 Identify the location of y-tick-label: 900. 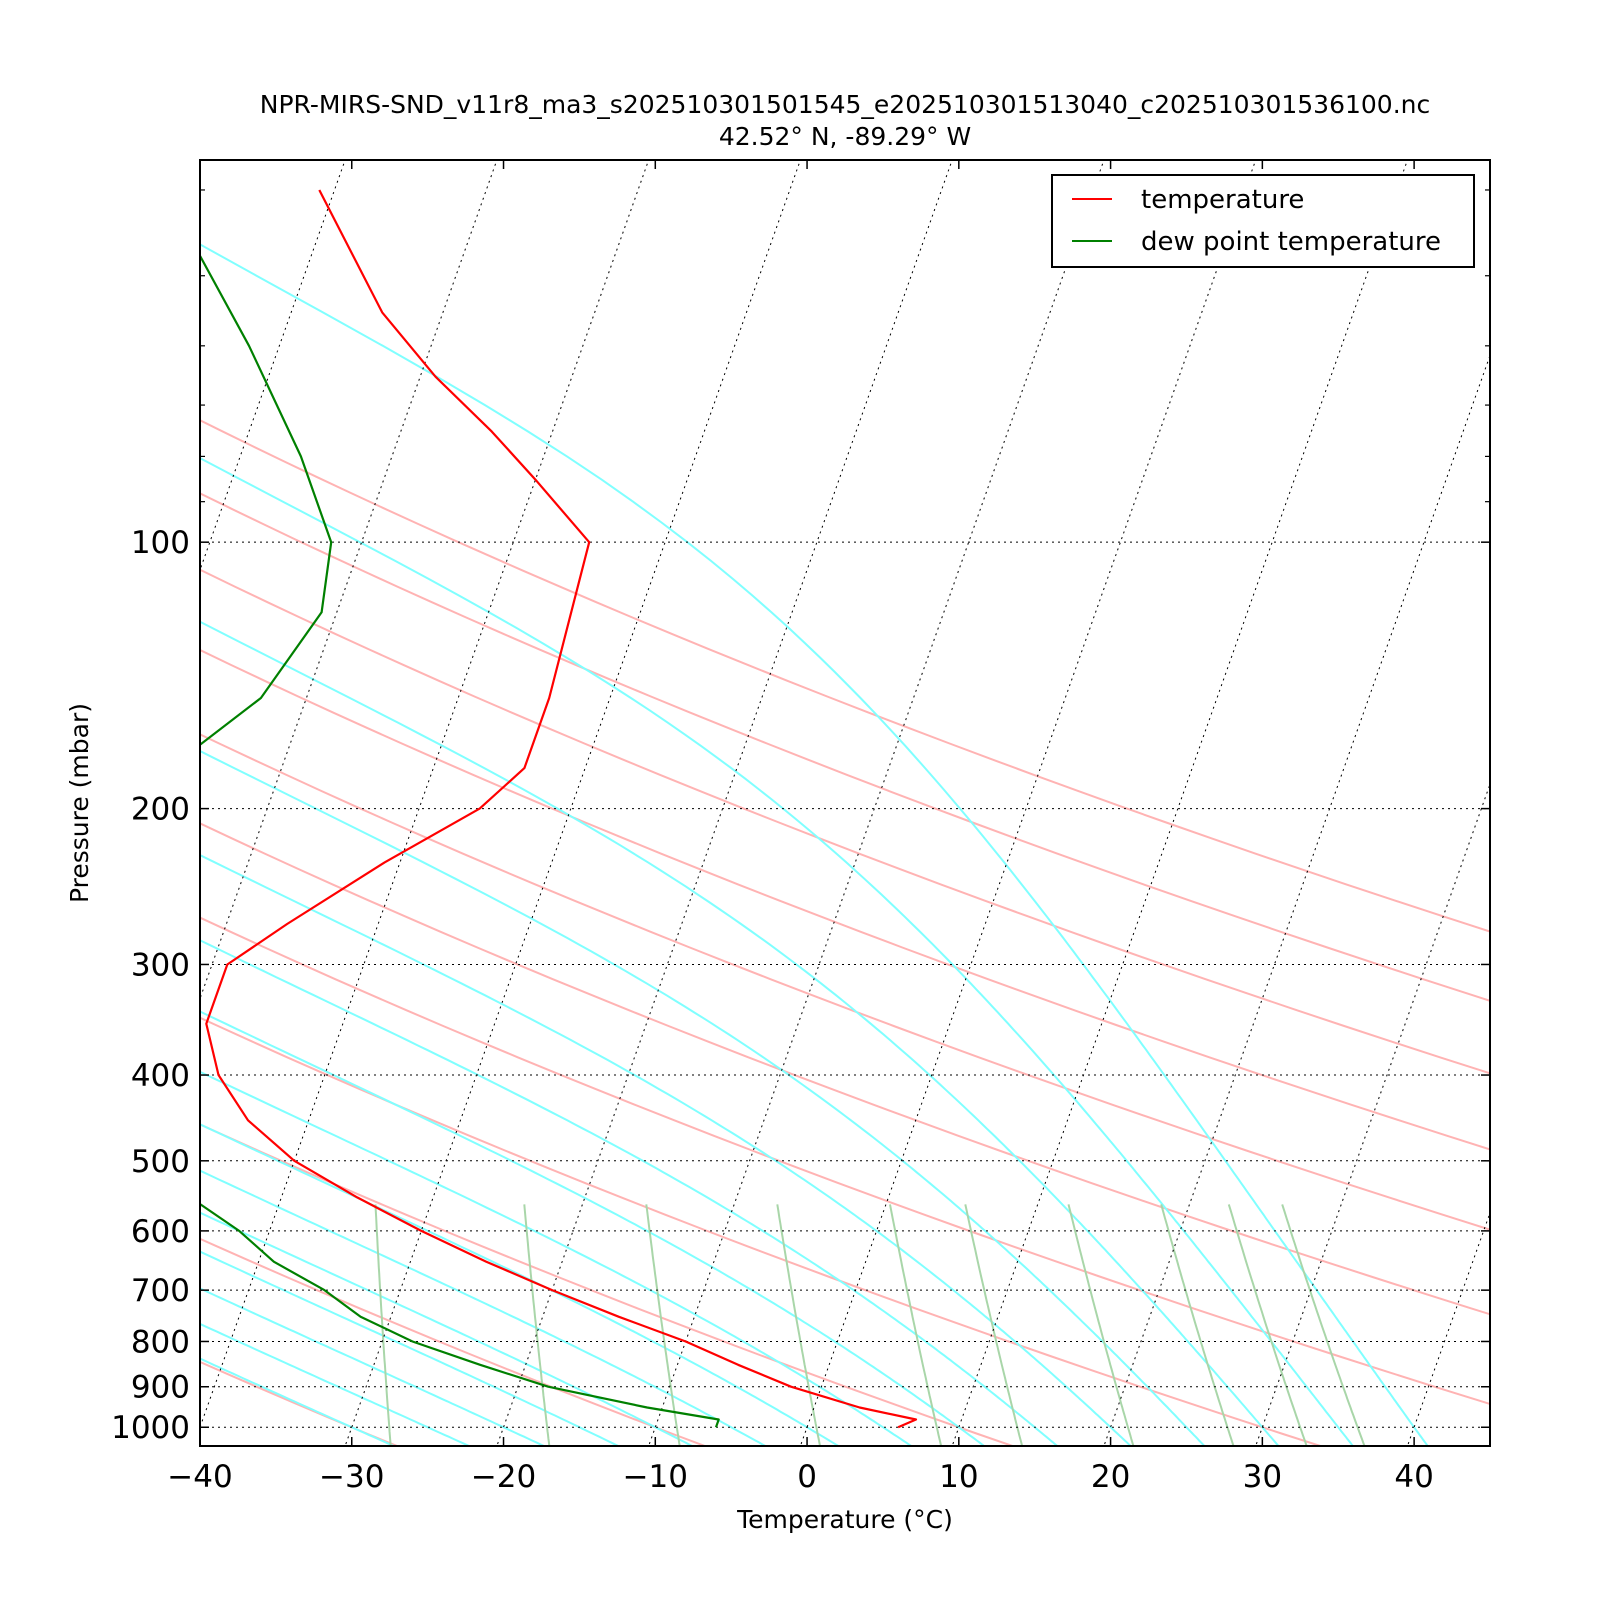
(160, 1388).